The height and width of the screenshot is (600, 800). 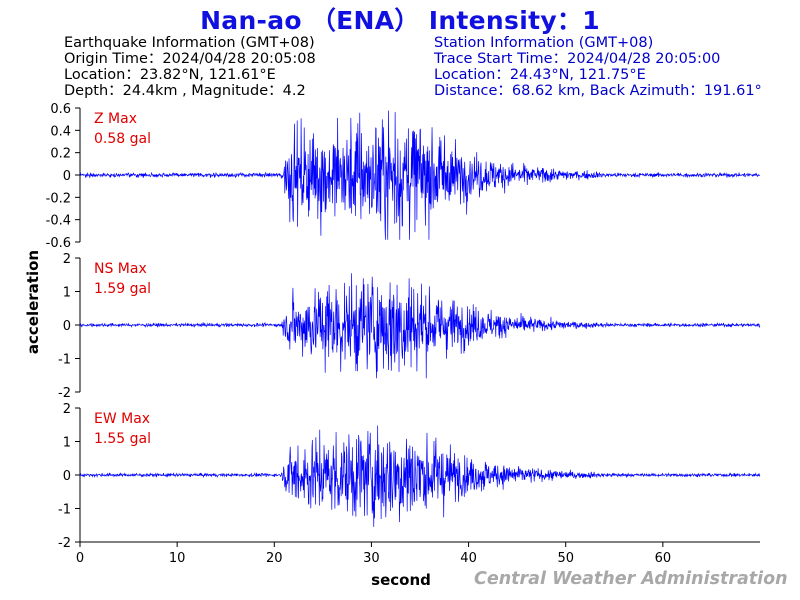 What do you see at coordinates (58, 243) in the screenshot?
I see `y-tick-label: -0.6` at bounding box center [58, 243].